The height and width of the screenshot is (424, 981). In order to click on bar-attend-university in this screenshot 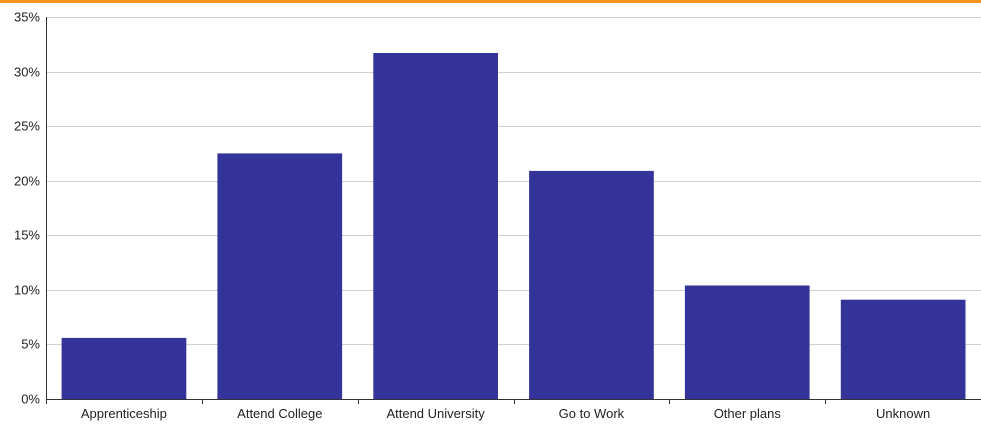, I will do `click(435, 226)`.